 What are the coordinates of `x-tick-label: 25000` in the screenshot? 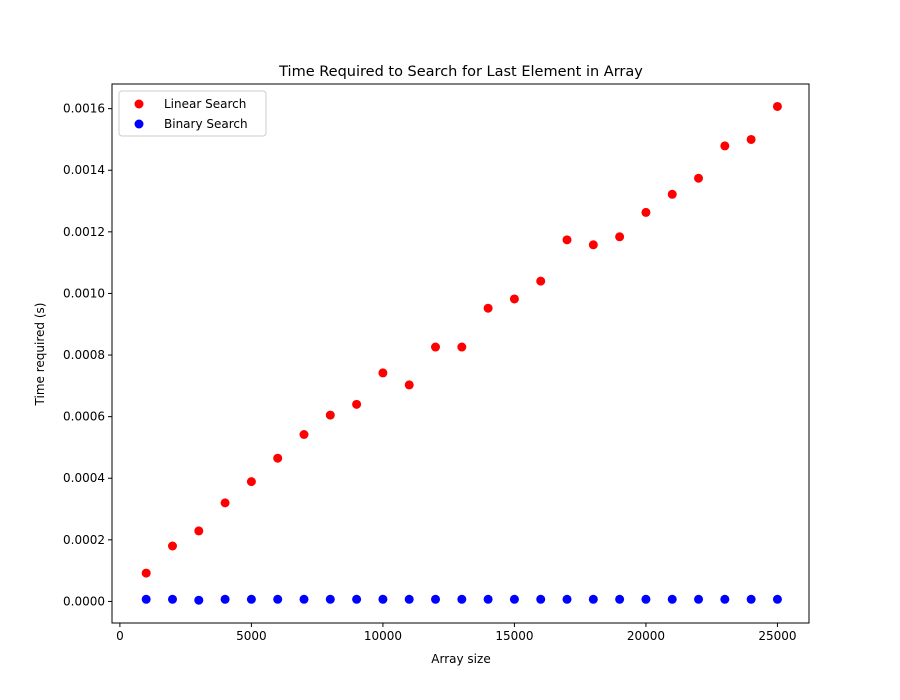 It's located at (777, 636).